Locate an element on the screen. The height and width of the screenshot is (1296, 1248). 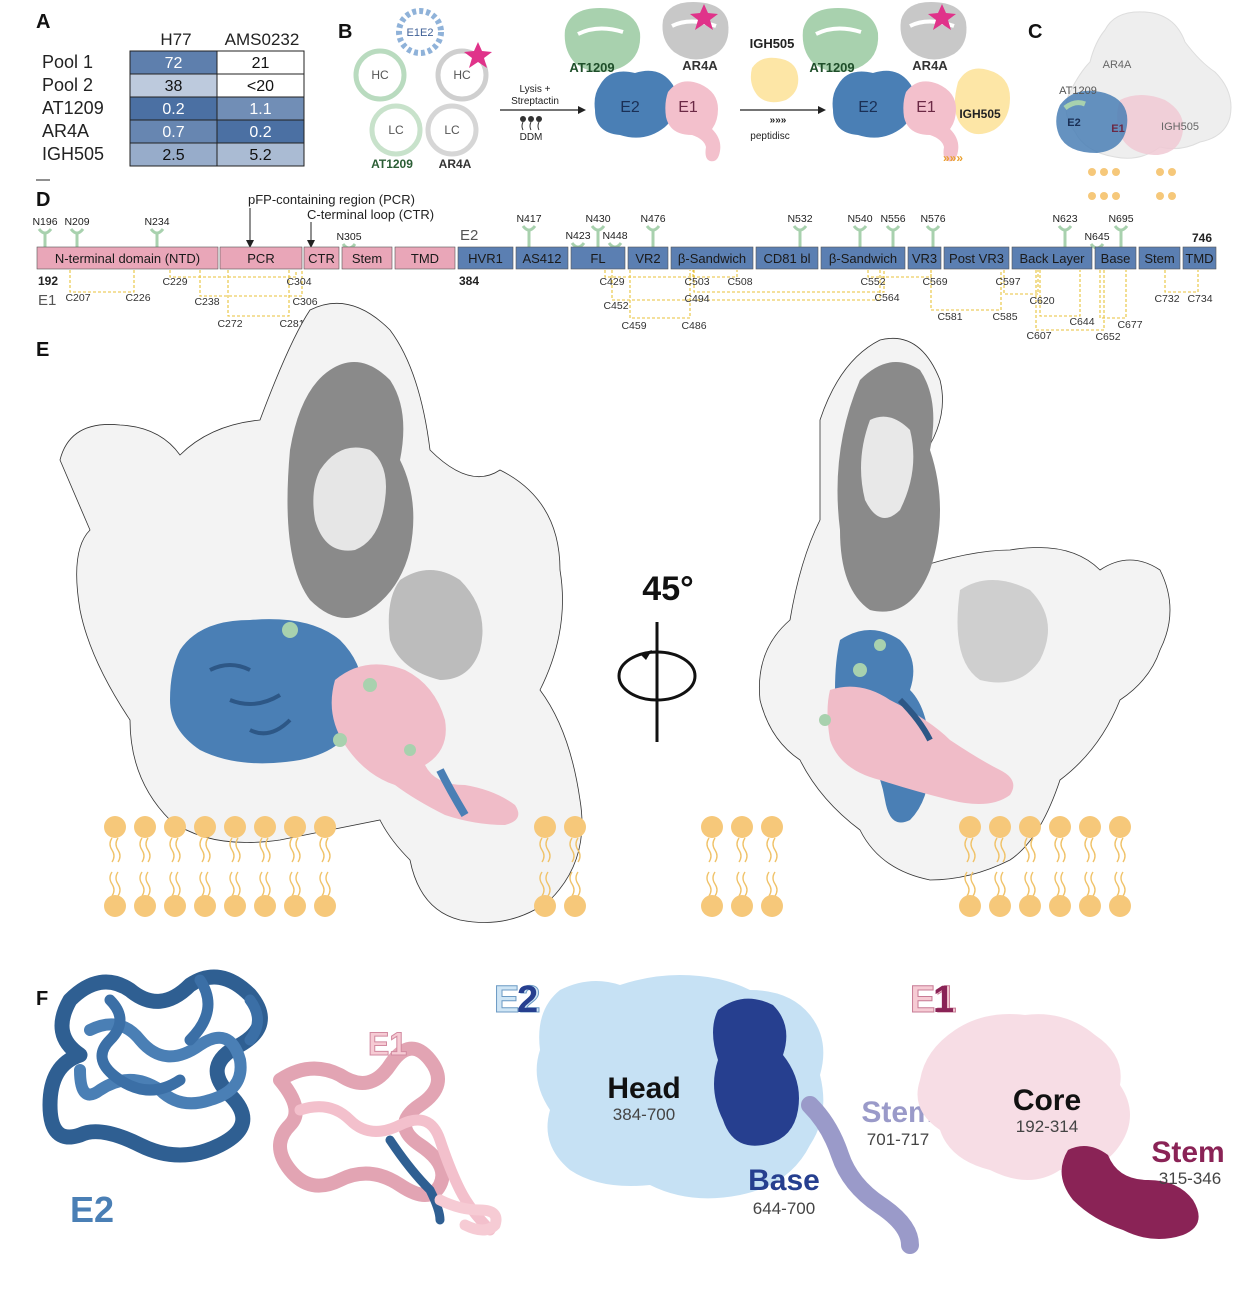
lc-grey-ring-icon is located at coordinates (452, 130).